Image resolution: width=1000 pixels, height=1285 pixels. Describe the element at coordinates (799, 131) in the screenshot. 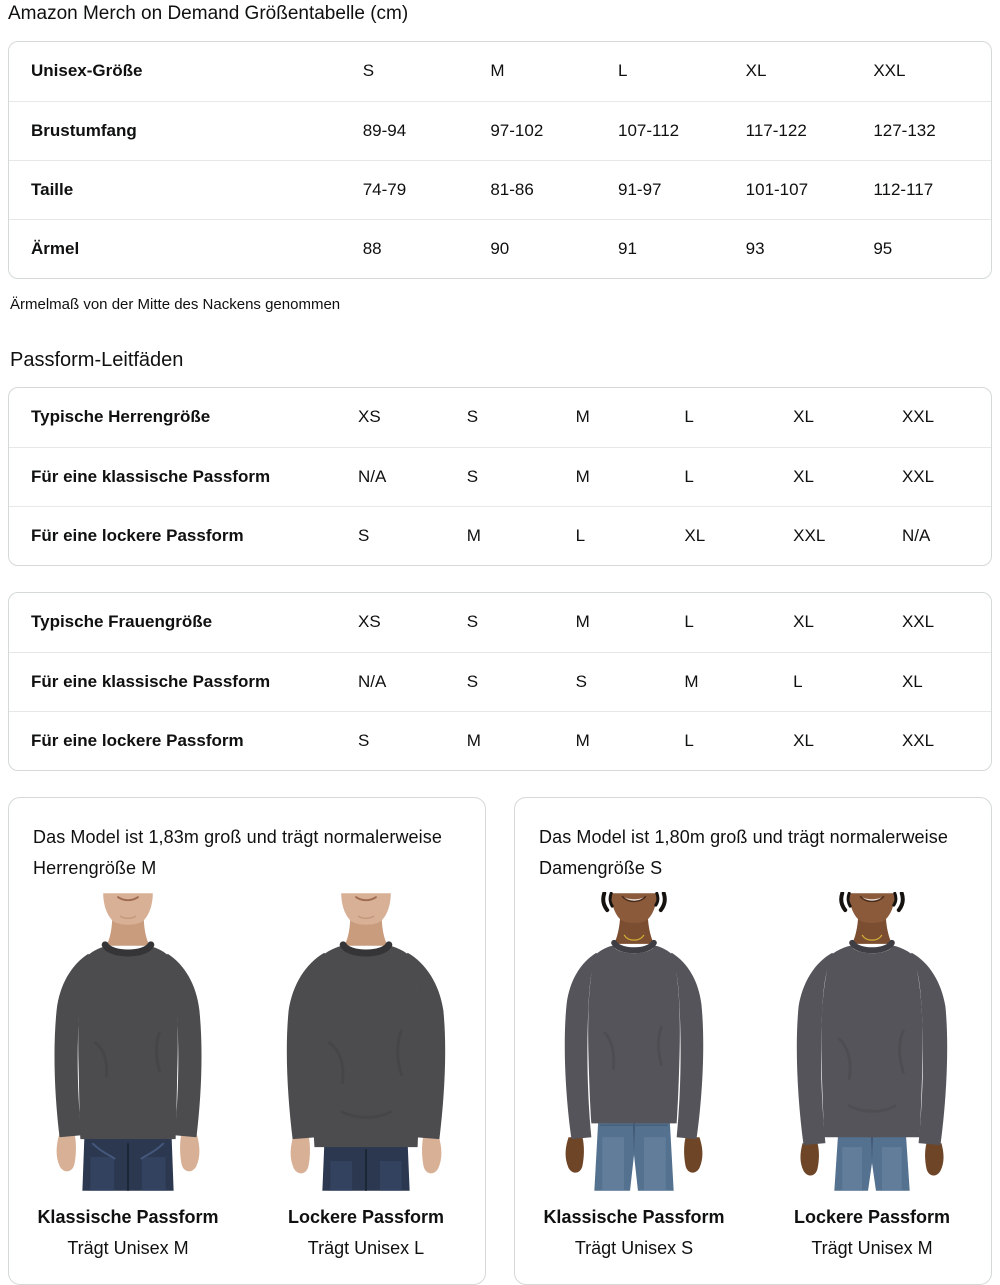

I see `cell-value: 117-122` at that location.